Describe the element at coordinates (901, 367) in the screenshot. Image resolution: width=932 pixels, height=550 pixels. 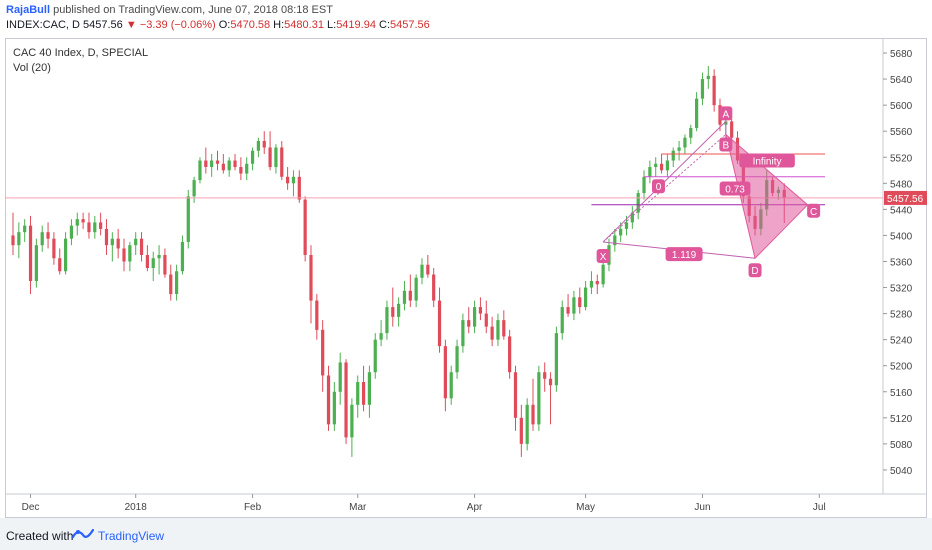
I see `price-tick-label: 5200` at that location.